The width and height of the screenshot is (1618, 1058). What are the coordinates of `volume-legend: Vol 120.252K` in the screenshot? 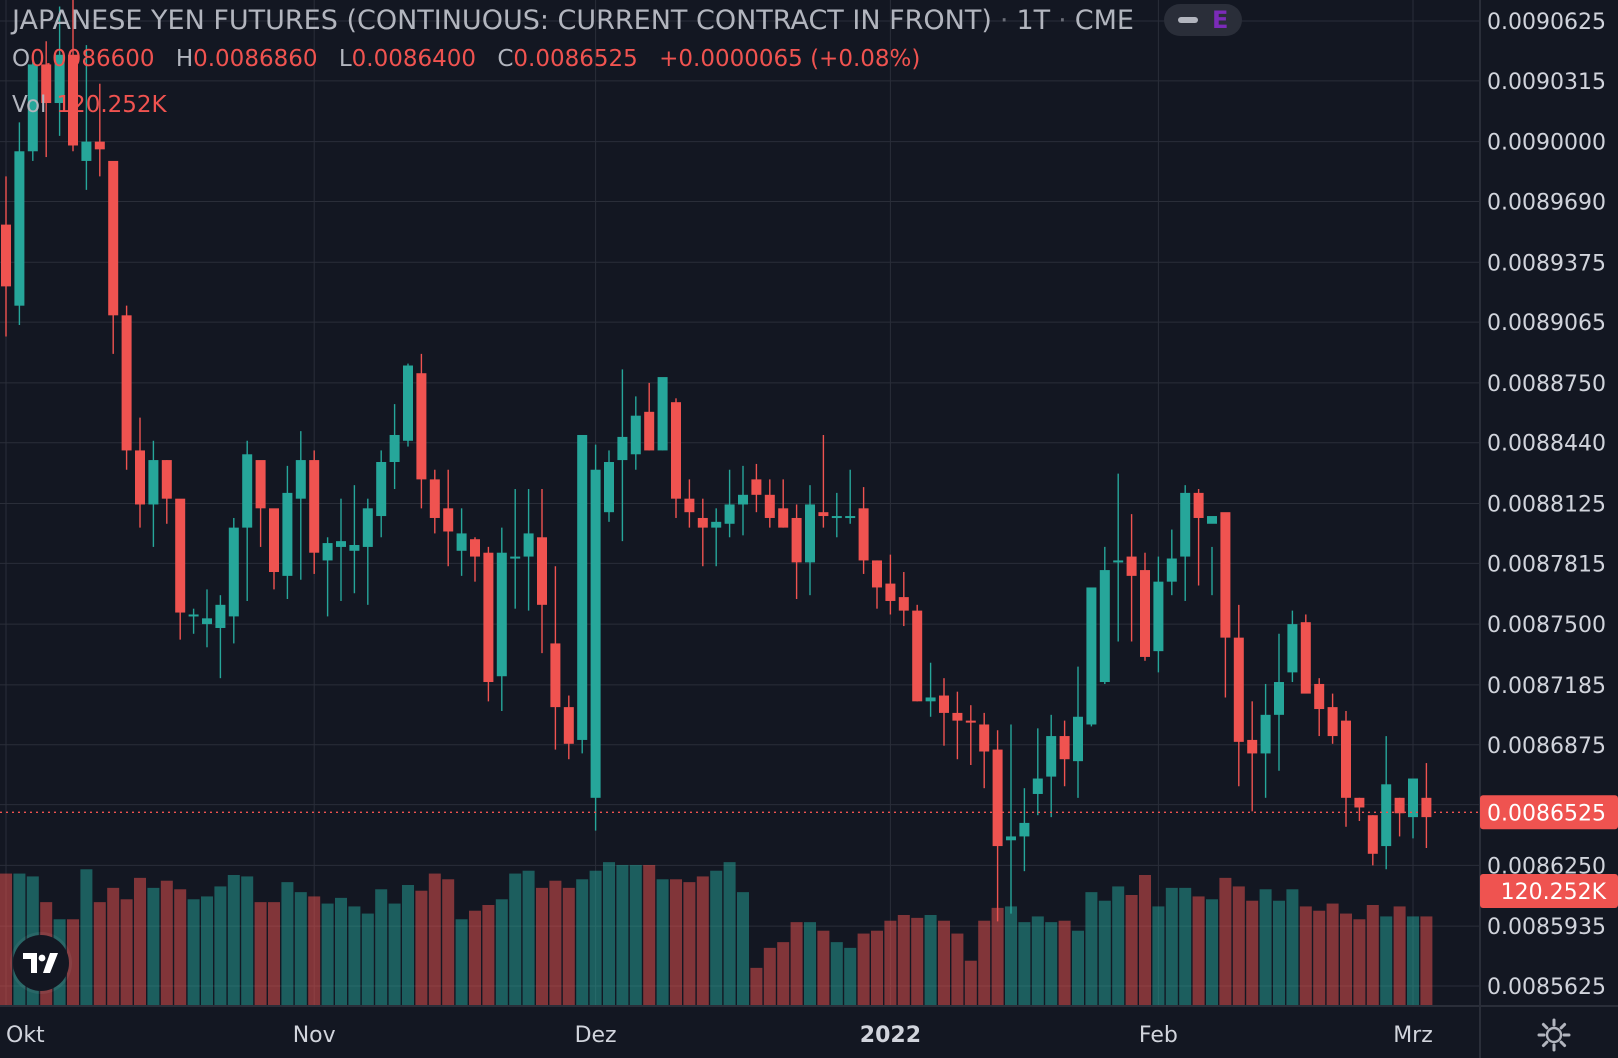 It's located at (89, 105).